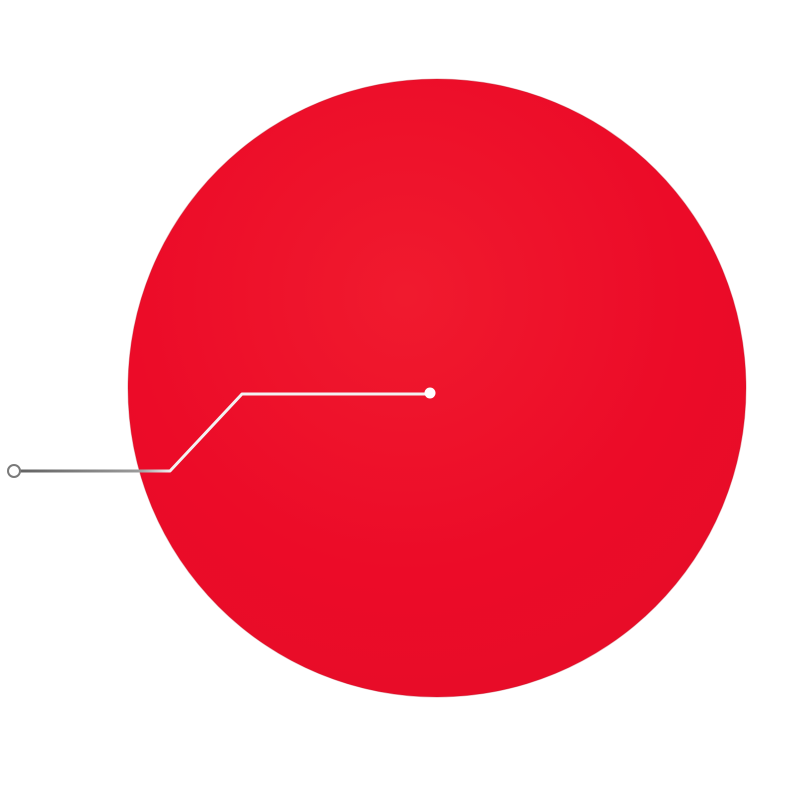 This screenshot has width=800, height=800. I want to click on leader-line, so click(222, 432).